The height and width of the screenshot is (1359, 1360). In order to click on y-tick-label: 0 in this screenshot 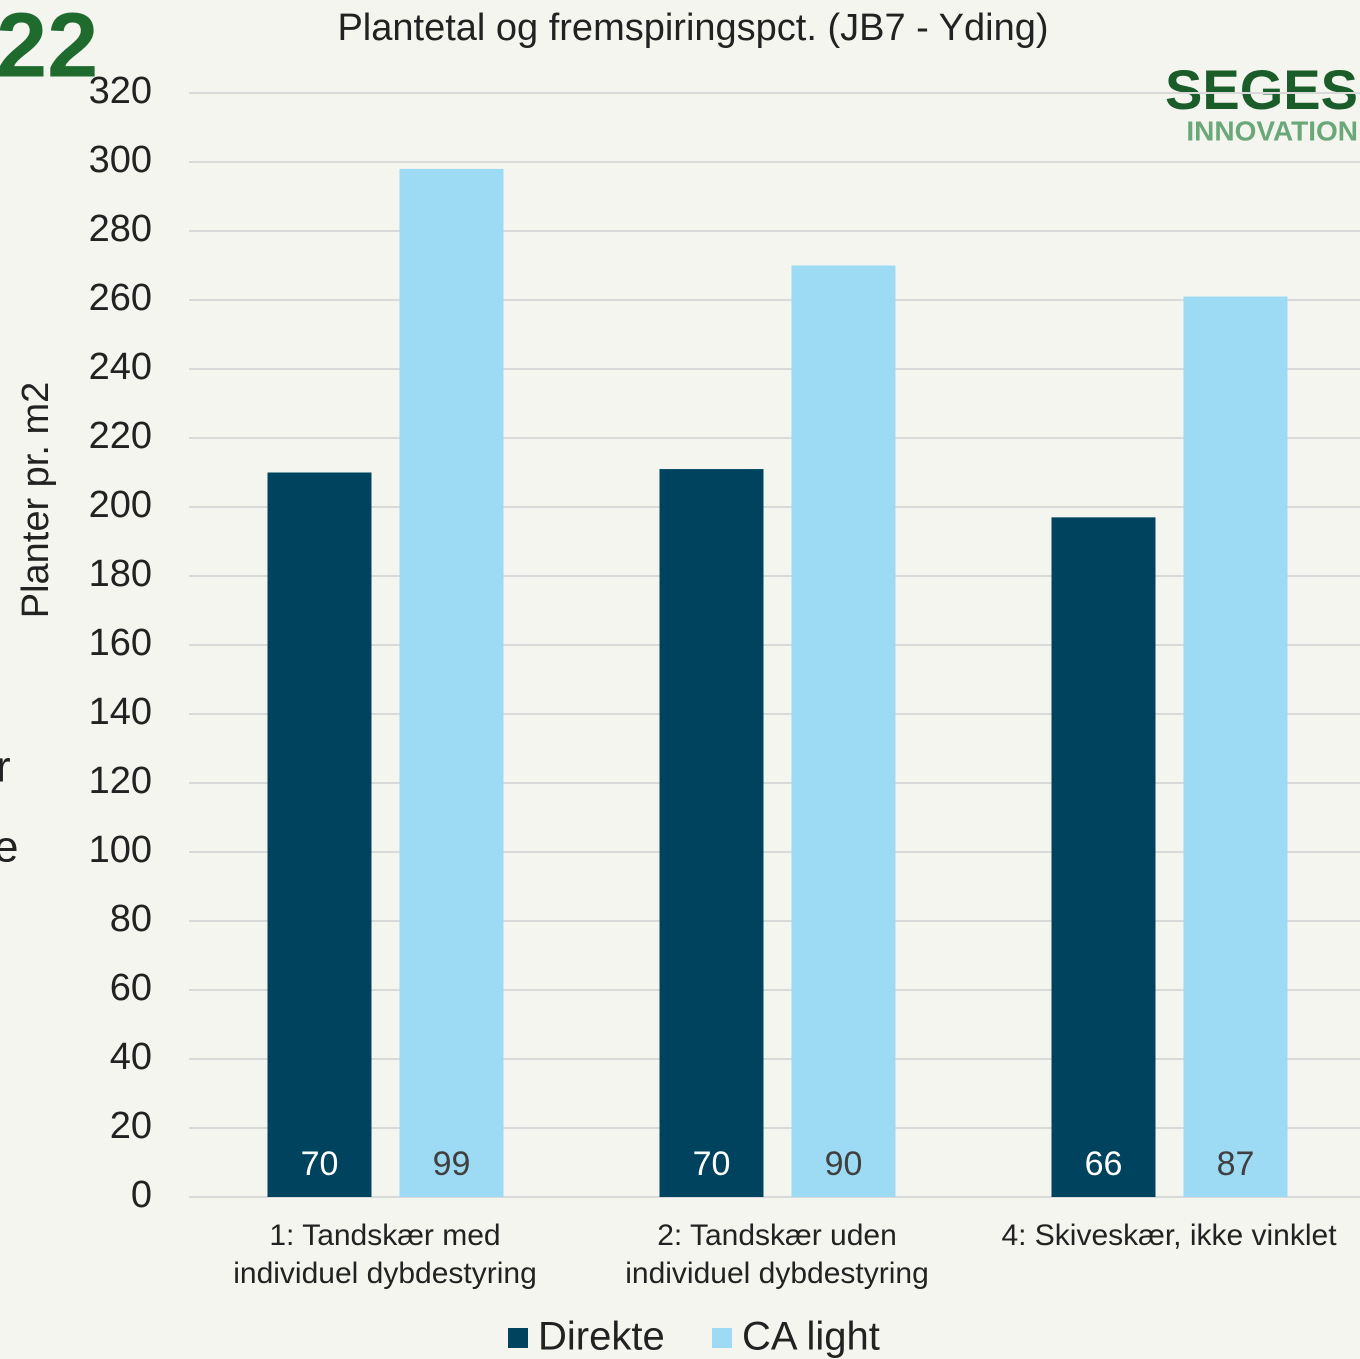, I will do `click(141, 1195)`.